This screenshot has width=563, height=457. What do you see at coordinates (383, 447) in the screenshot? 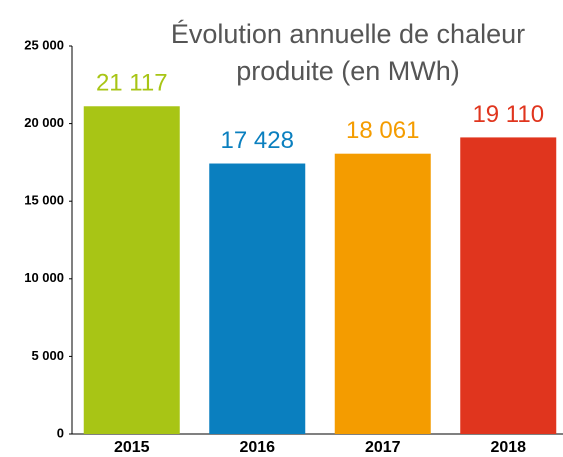
I see `x-tick-label: 2017` at bounding box center [383, 447].